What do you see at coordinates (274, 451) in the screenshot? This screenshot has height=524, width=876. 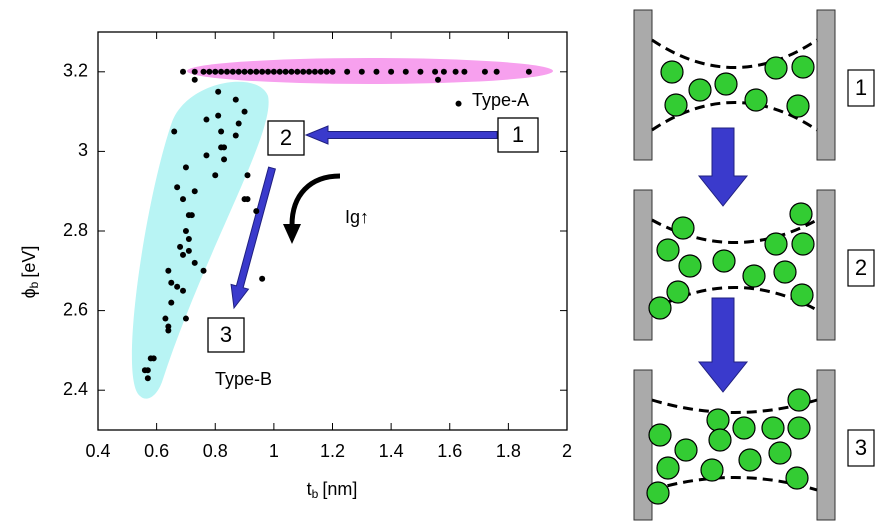 I see `x-tick-label: 1` at bounding box center [274, 451].